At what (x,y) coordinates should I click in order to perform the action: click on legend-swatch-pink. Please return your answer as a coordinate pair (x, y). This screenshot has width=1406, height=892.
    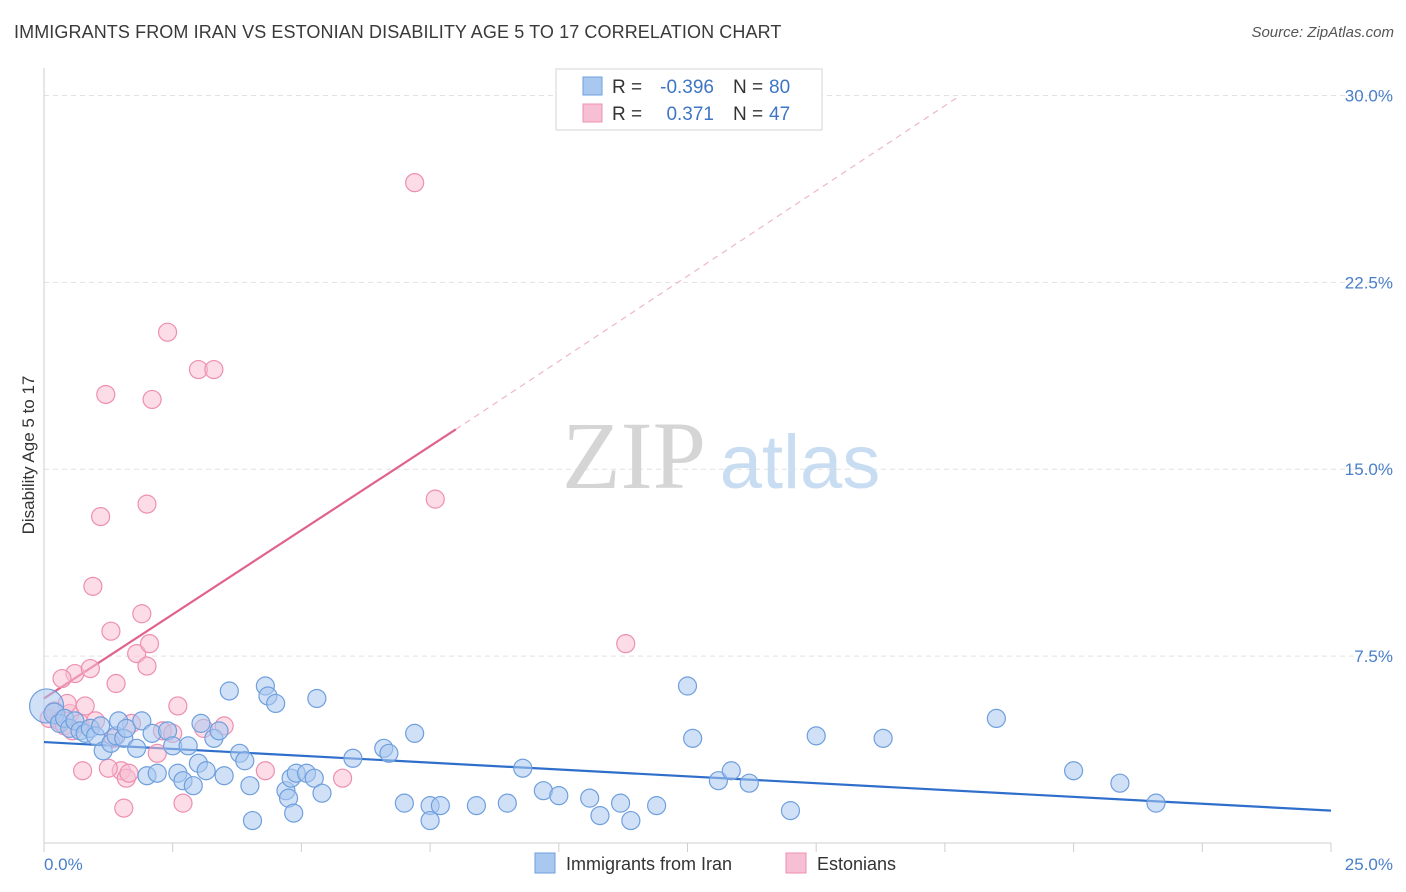
    Looking at the image, I should click on (592, 113).